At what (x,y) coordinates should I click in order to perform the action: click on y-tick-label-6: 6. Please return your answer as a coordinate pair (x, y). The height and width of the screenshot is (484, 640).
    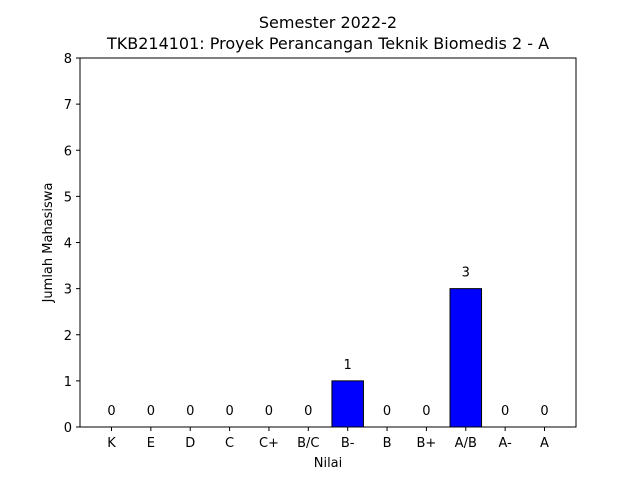
    Looking at the image, I should click on (68, 151).